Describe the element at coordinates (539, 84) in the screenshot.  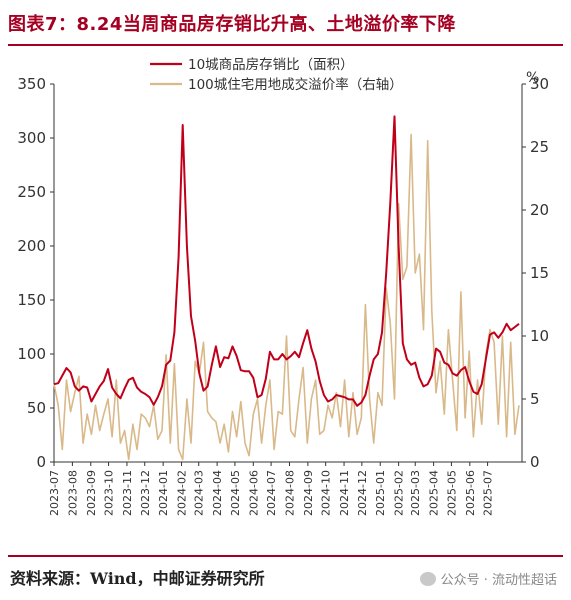
I see `right-tick-label: 30` at that location.